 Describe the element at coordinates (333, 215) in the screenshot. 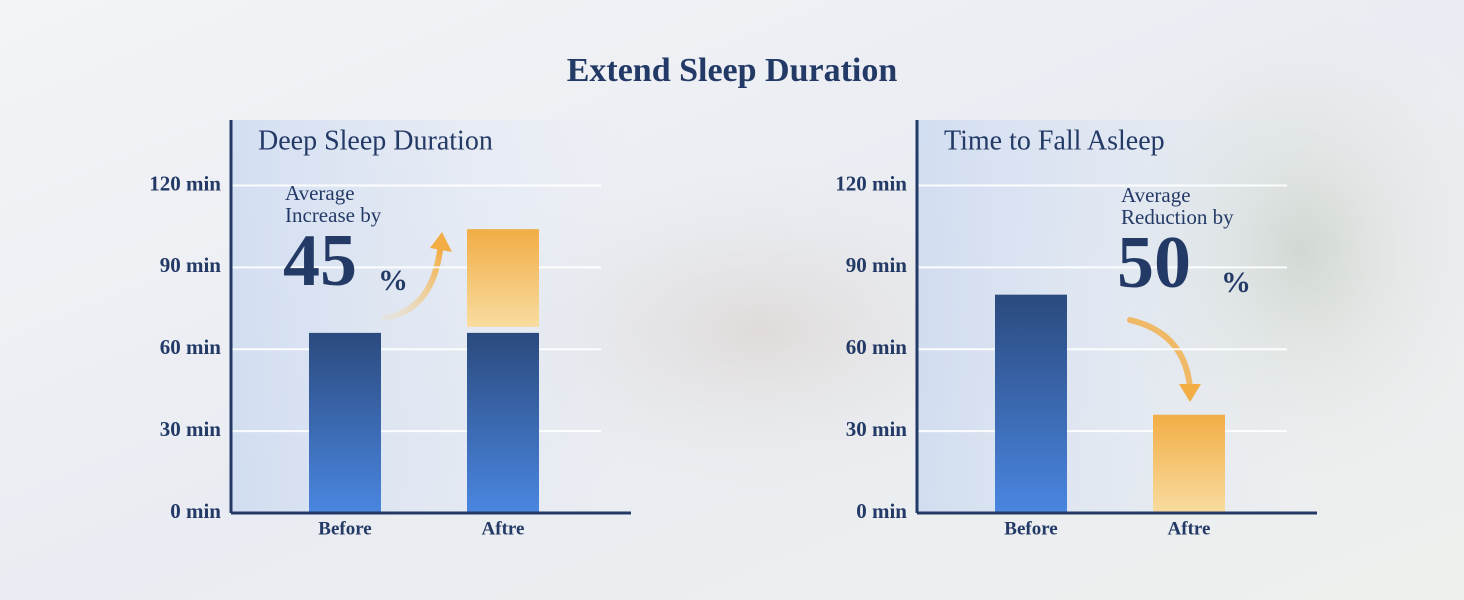

I see `annotation-text: Increase by` at that location.